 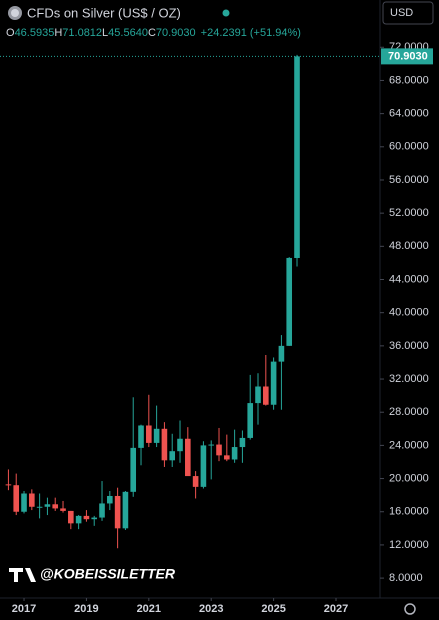 I want to click on x-tick-label: 2023, so click(x=211, y=609).